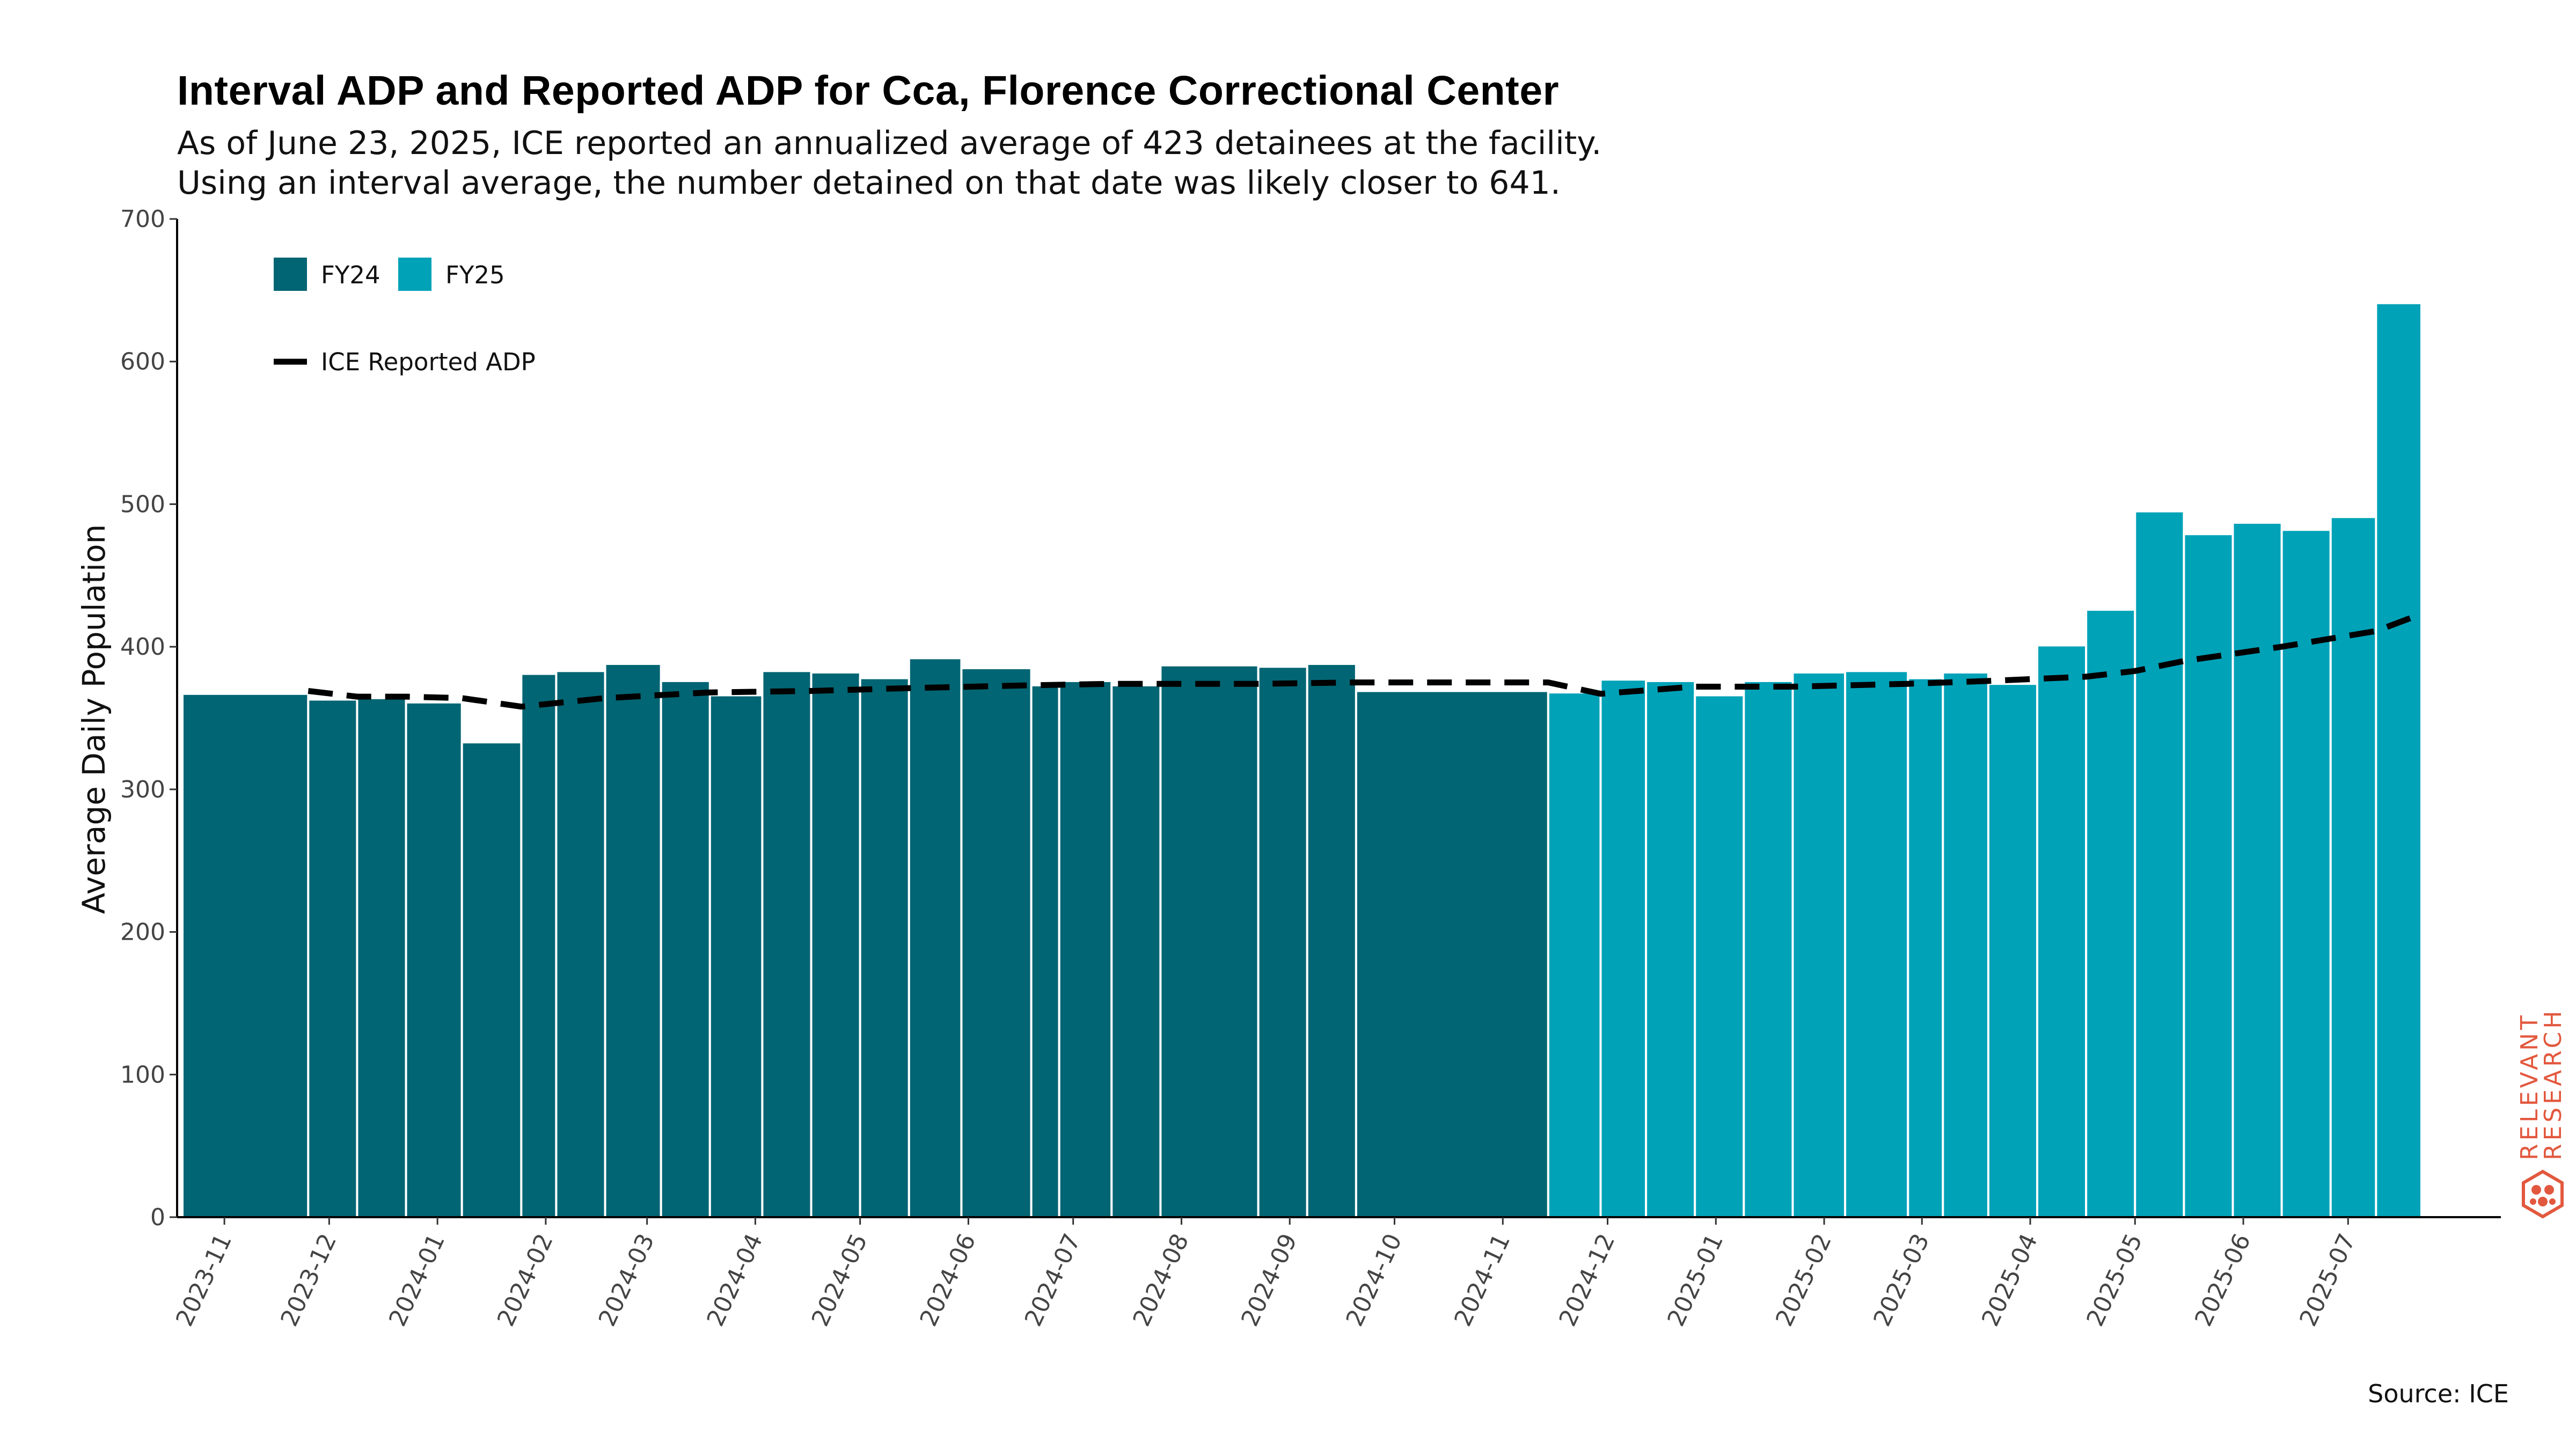 Image resolution: width=2576 pixels, height=1449 pixels. What do you see at coordinates (947, 1280) in the screenshot?
I see `x-tick-label: 2024-06` at bounding box center [947, 1280].